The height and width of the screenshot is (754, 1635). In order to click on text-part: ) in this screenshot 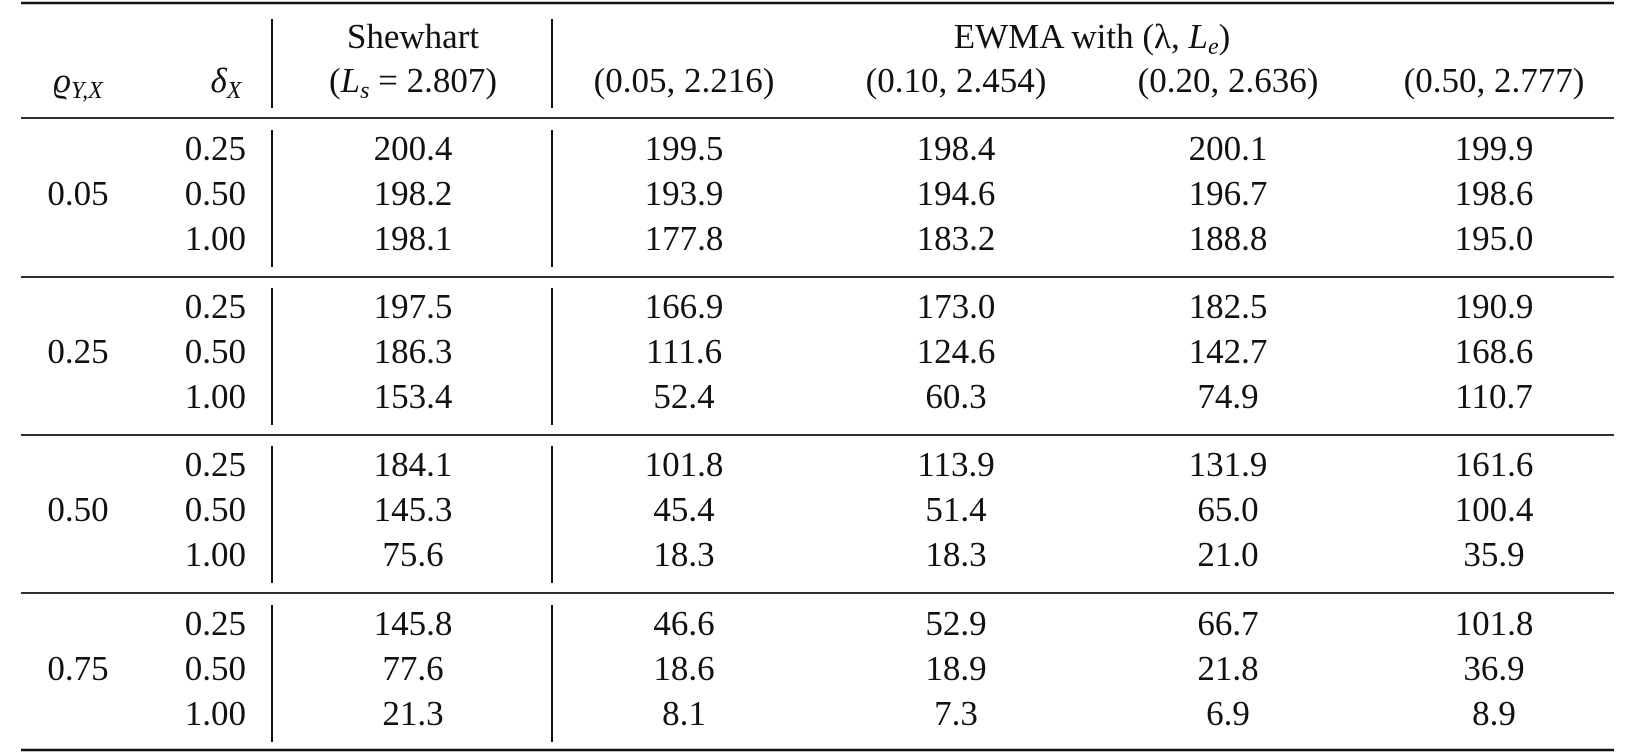, I will do `click(1225, 36)`.